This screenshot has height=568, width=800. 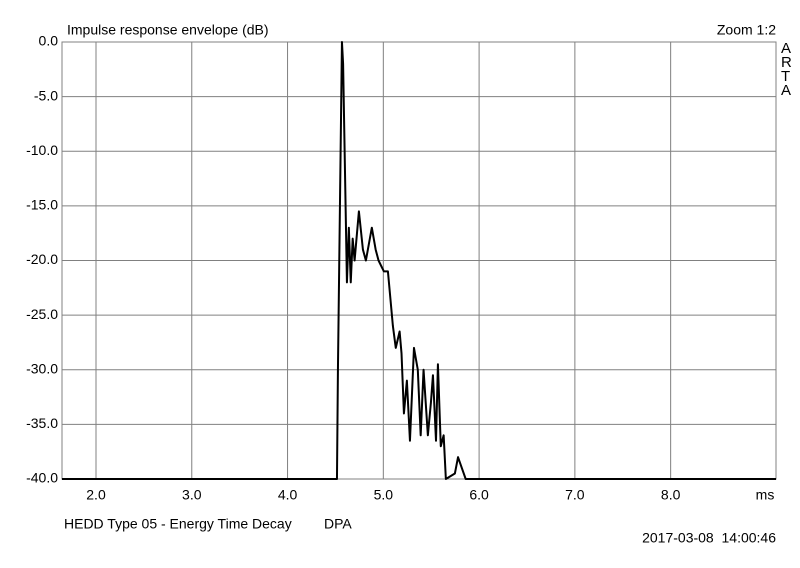 I want to click on y-tick-label: -30.0, so click(x=42, y=368).